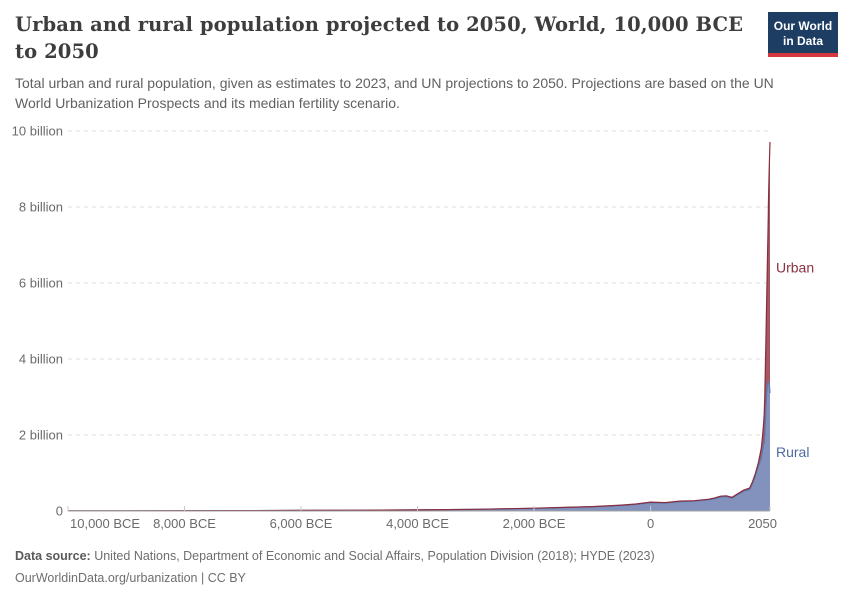 Image resolution: width=850 pixels, height=600 pixels. I want to click on y-axis-label: 4 billion, so click(41, 359).